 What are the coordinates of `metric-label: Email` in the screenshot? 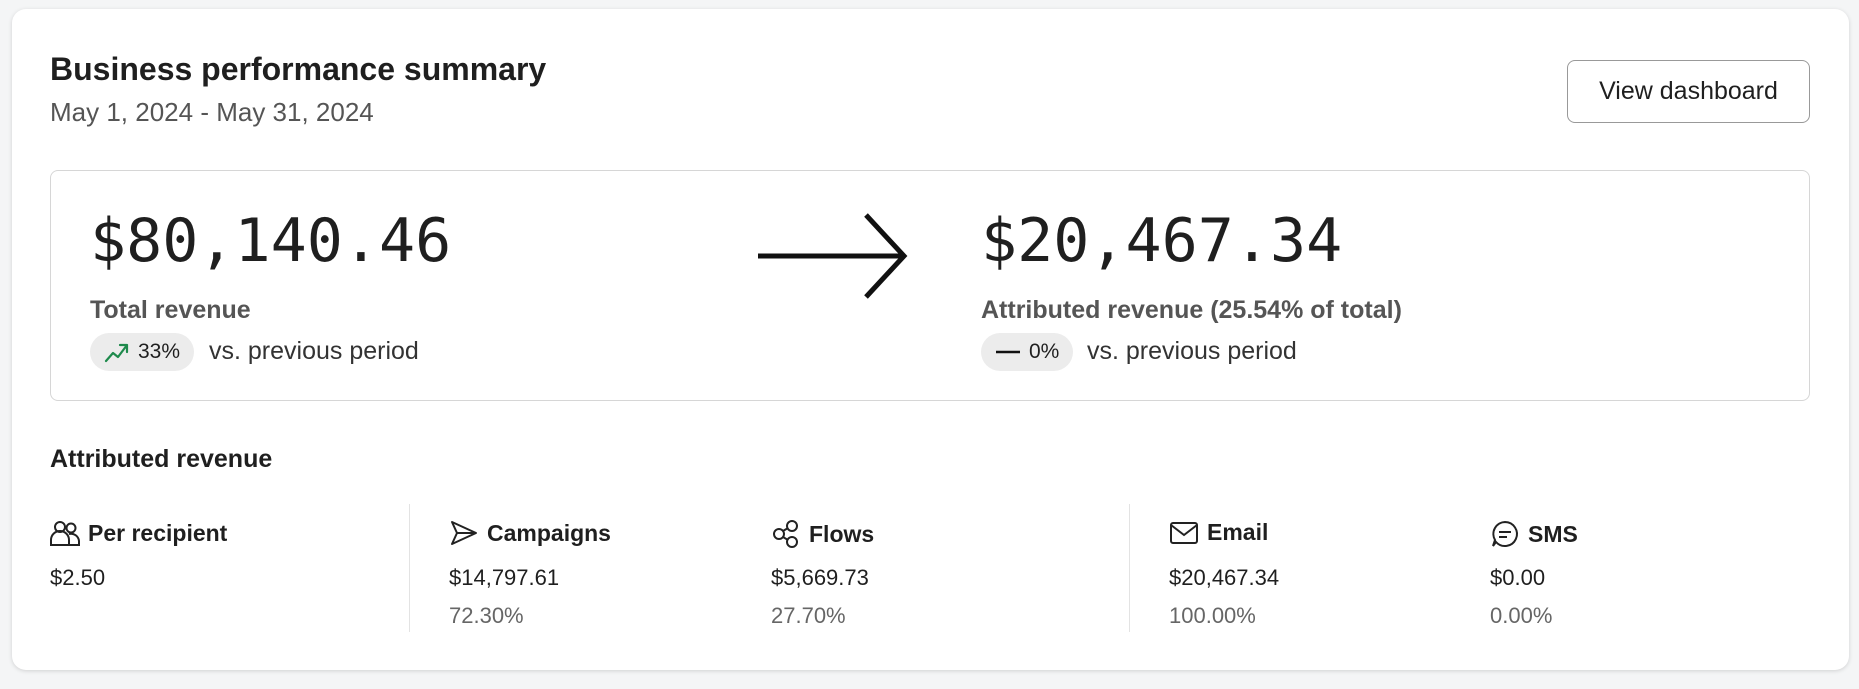 It's located at (1238, 532).